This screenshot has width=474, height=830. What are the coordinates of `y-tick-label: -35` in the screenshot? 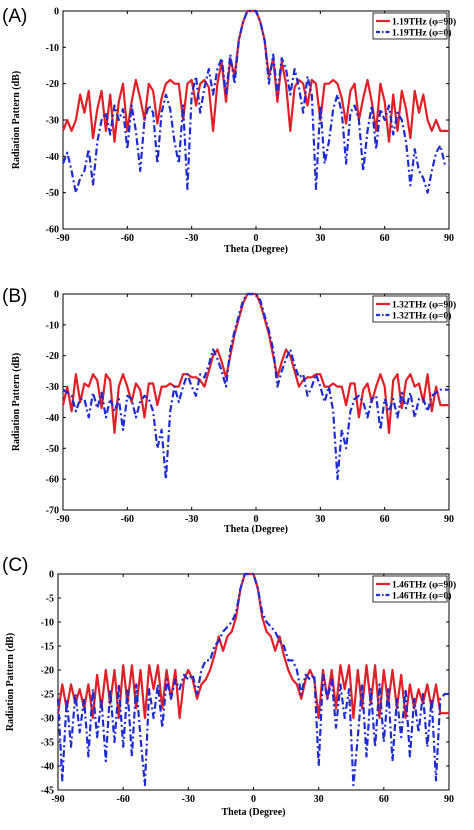 It's located at (47, 743).